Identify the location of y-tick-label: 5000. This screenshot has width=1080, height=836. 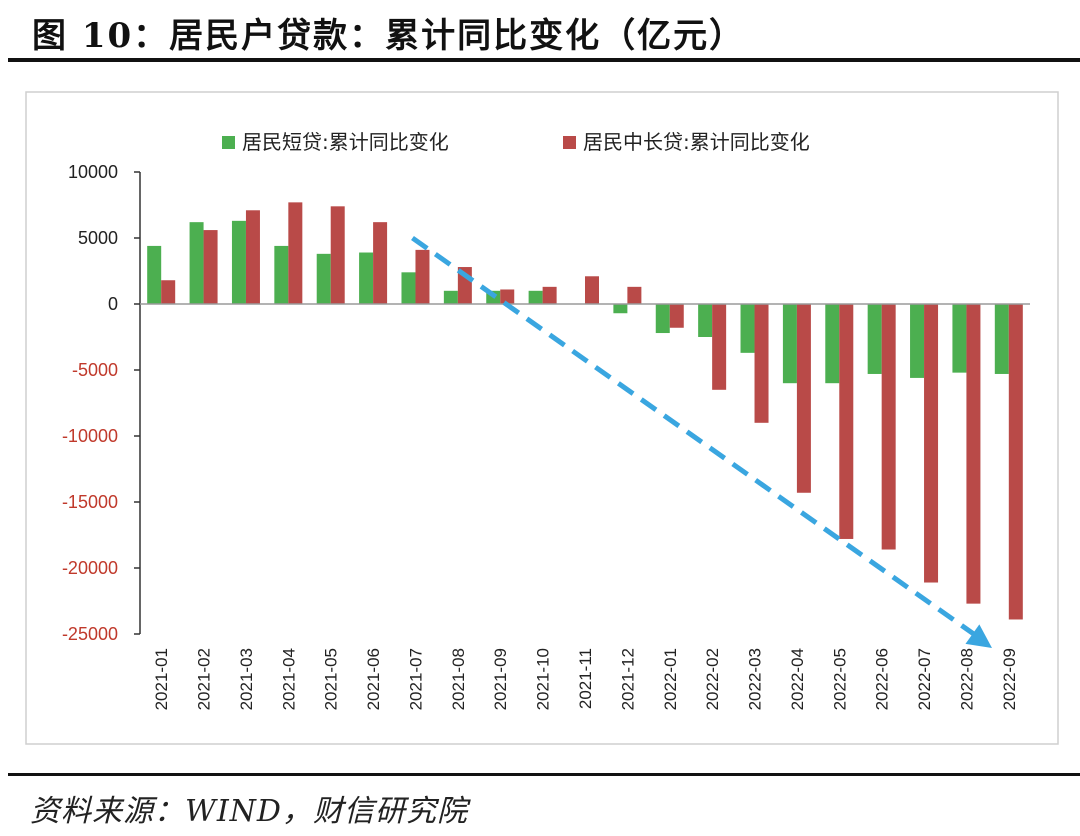
(98, 238).